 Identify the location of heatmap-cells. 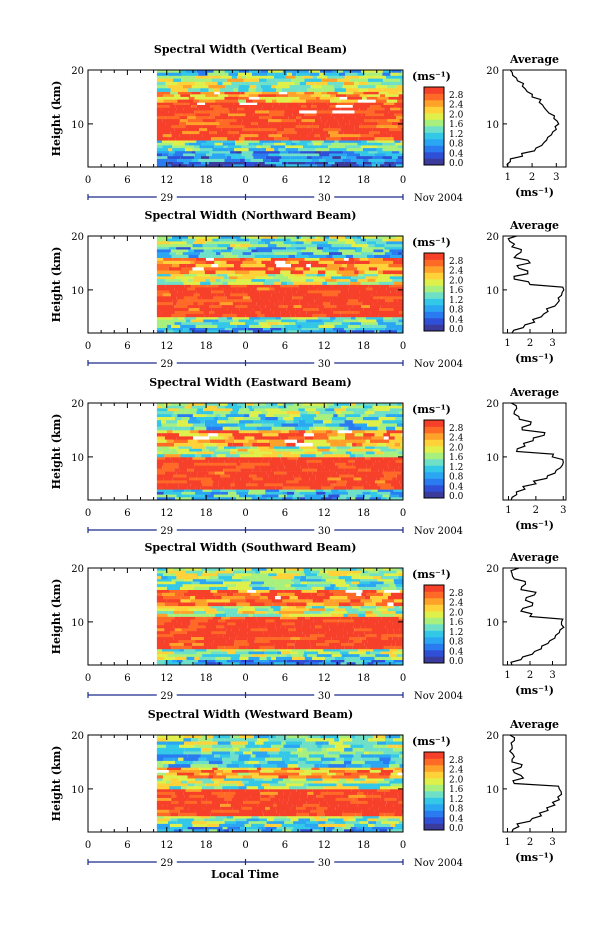
(279, 285).